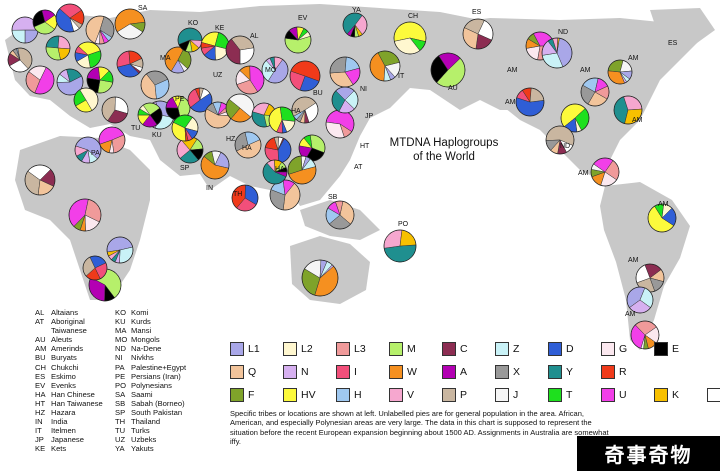 The width and height of the screenshot is (720, 471). I want to click on abbreviation-name: Nivkhs, so click(142, 358).